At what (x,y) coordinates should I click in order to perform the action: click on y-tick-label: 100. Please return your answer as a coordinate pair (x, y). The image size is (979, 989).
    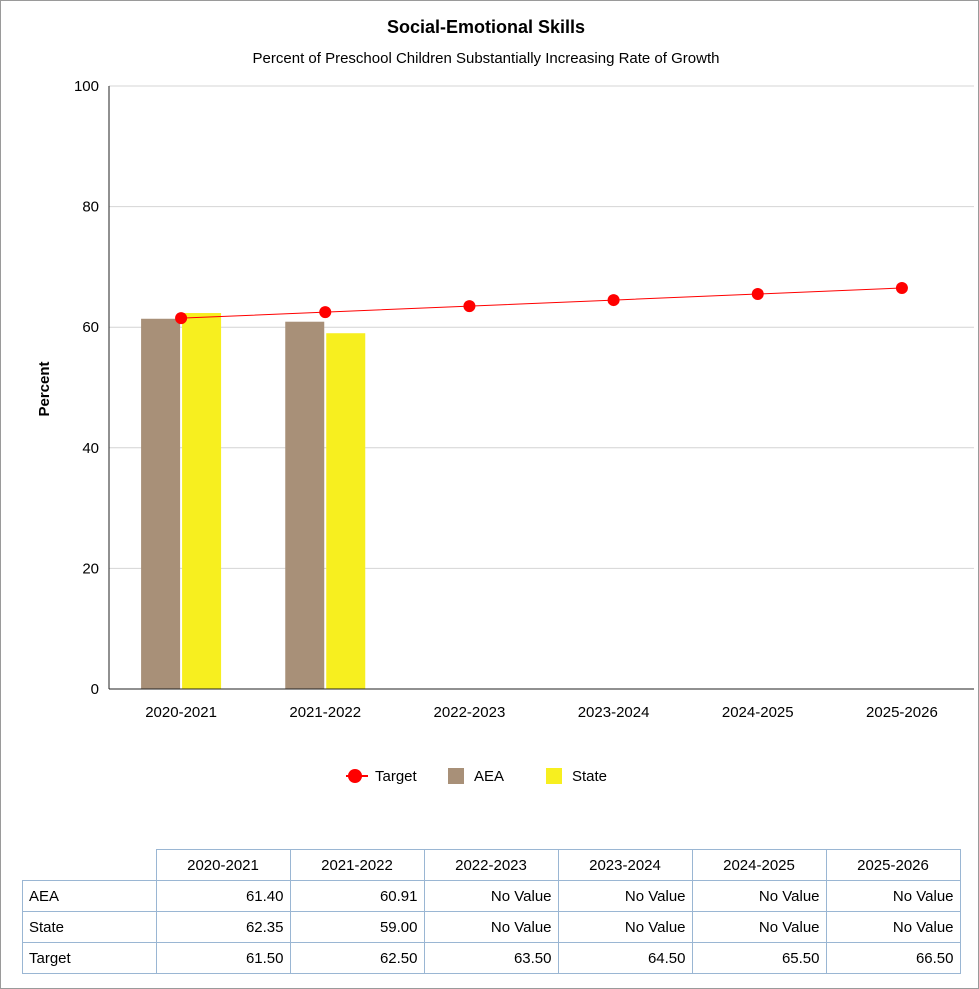
    Looking at the image, I should click on (86, 86).